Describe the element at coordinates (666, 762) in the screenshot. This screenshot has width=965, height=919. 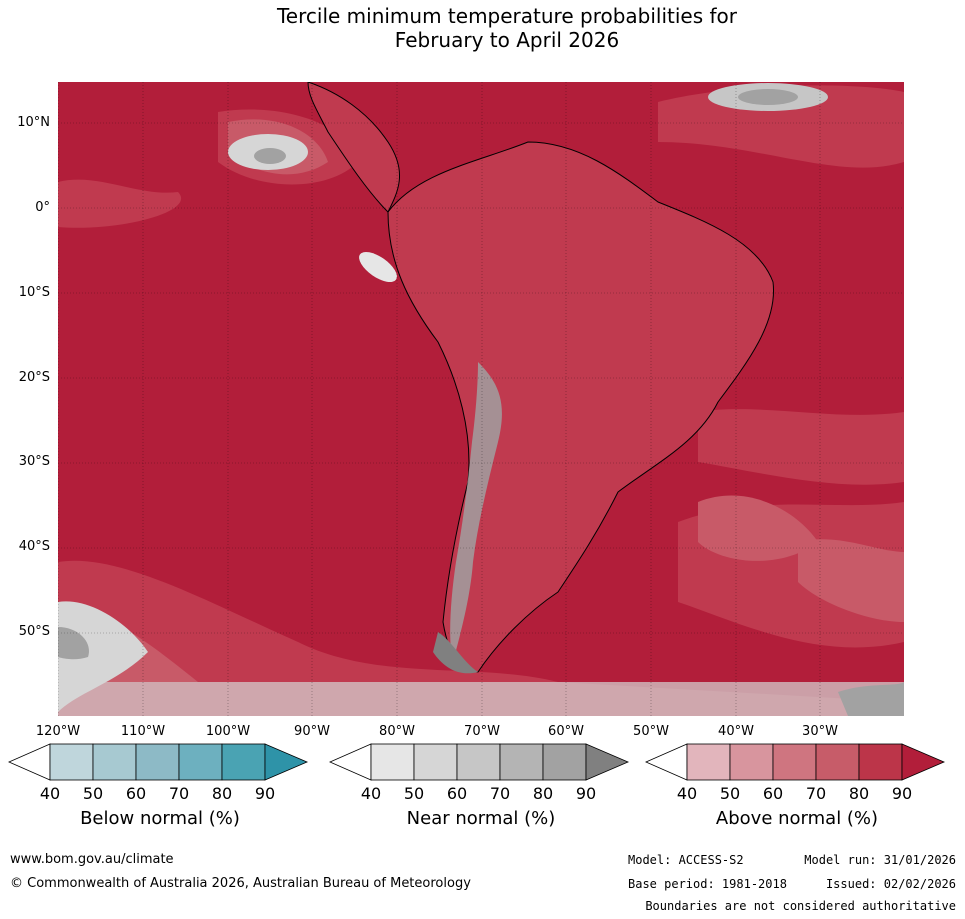
I see `above-colorbar-min-triangle` at that location.